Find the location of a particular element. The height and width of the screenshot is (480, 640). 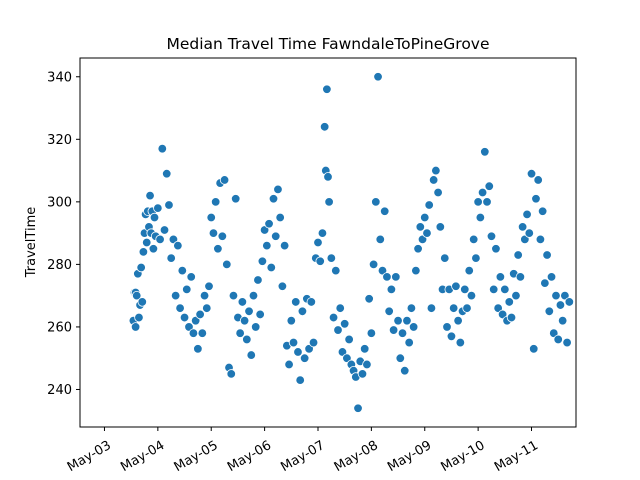

y-tick-label: 280 is located at coordinates (59, 265).